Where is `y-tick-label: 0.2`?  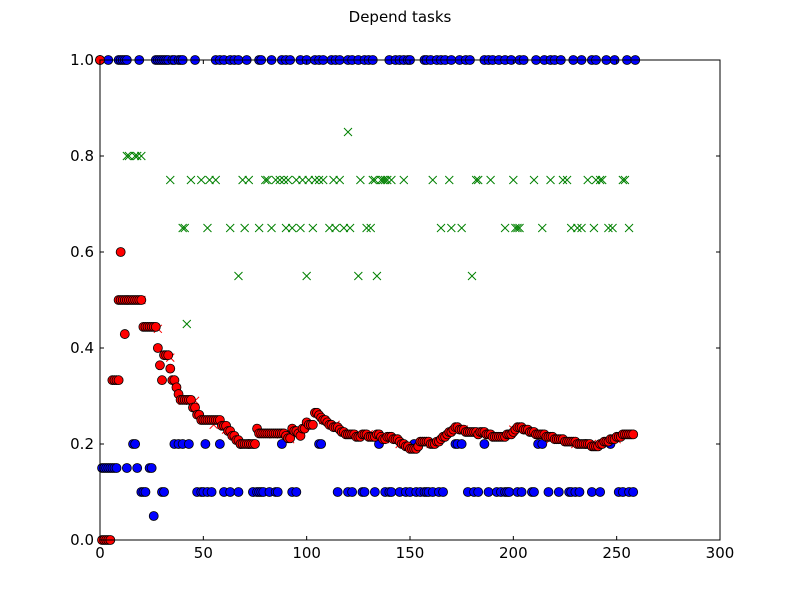
y-tick-label: 0.2 is located at coordinates (82, 444).